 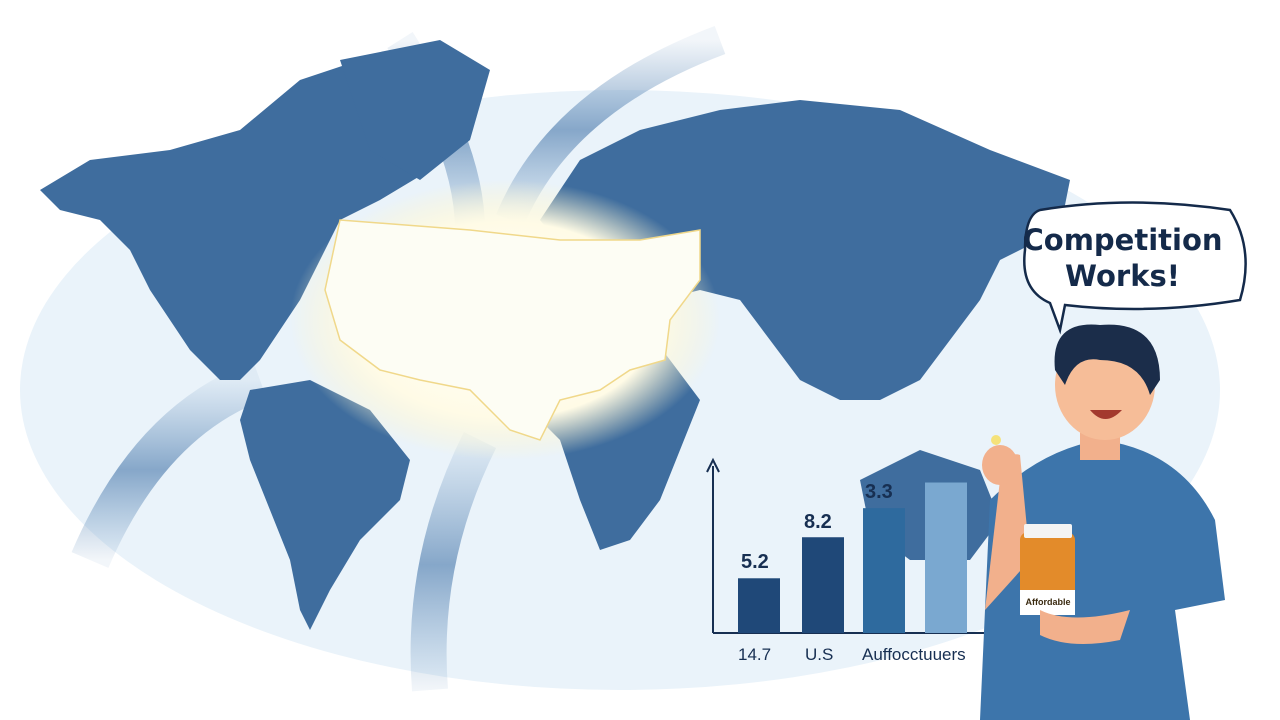 I want to click on highlighted-united-states, so click(x=512, y=330).